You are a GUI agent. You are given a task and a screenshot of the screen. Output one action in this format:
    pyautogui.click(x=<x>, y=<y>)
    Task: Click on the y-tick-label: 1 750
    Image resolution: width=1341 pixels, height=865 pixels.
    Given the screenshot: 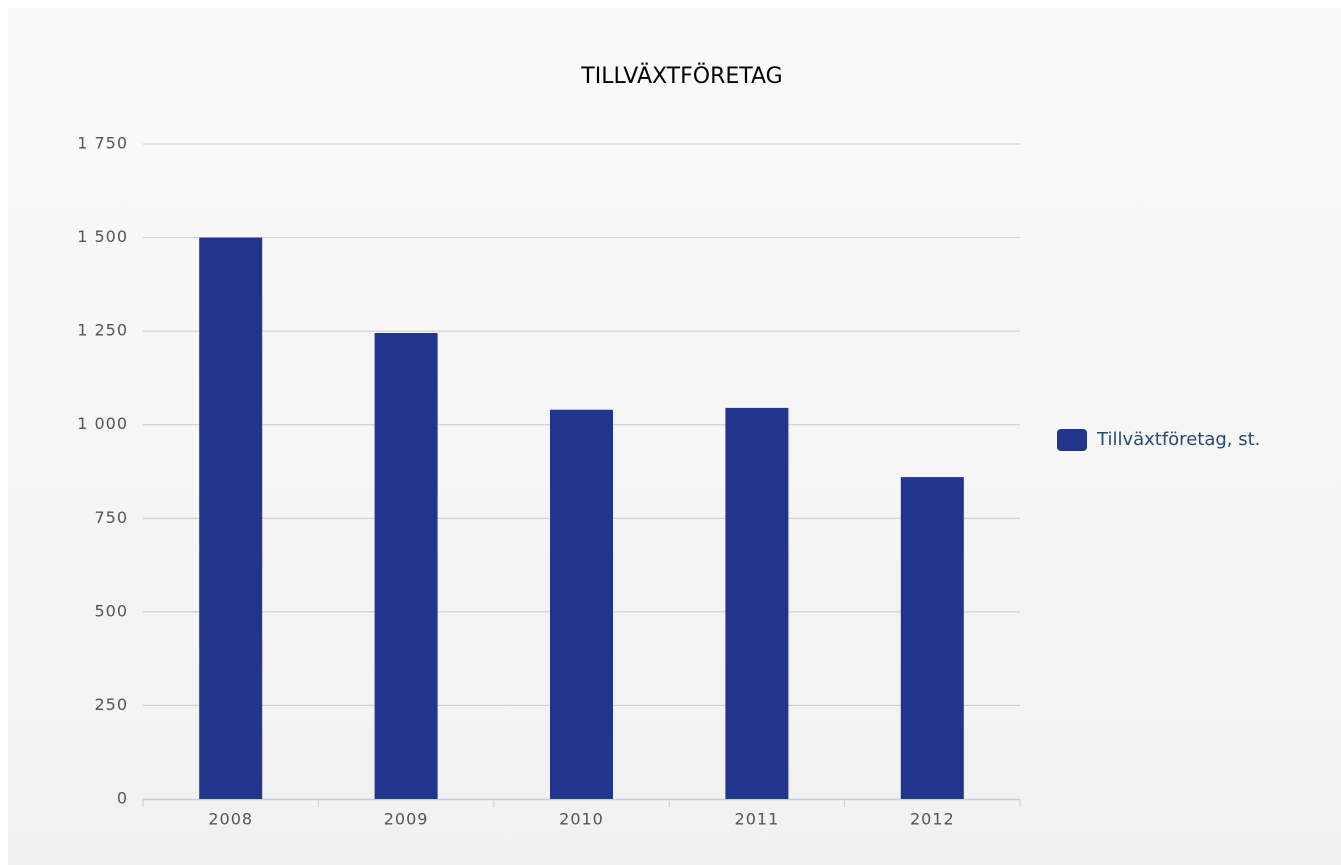 What is the action you would take?
    pyautogui.click(x=102, y=143)
    